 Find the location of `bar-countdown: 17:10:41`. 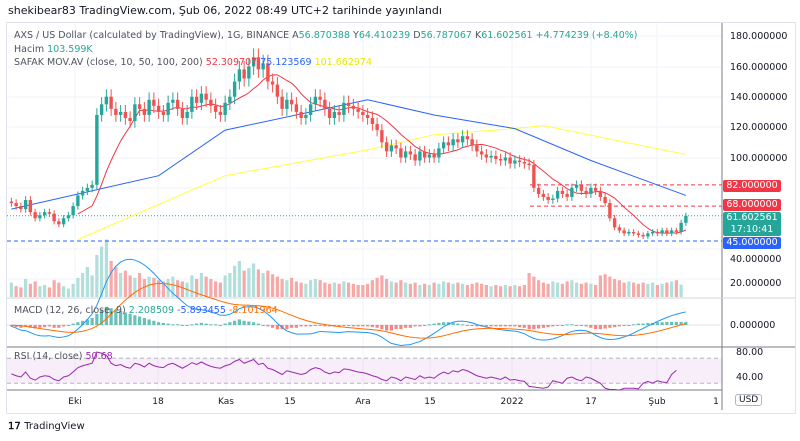

bar-countdown: 17:10:41 is located at coordinates (752, 229).